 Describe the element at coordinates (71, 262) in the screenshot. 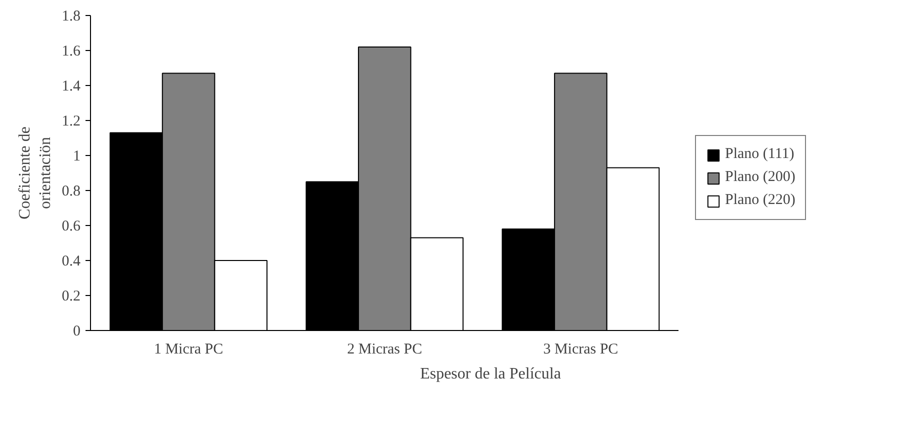

I see `y-tick-label: 0.4` at that location.